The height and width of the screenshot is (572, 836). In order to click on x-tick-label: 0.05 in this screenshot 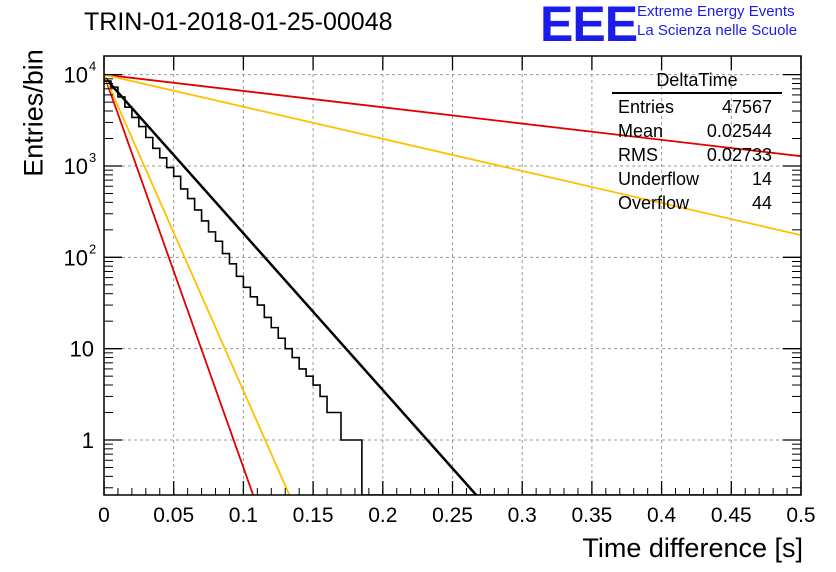, I will do `click(173, 515)`.